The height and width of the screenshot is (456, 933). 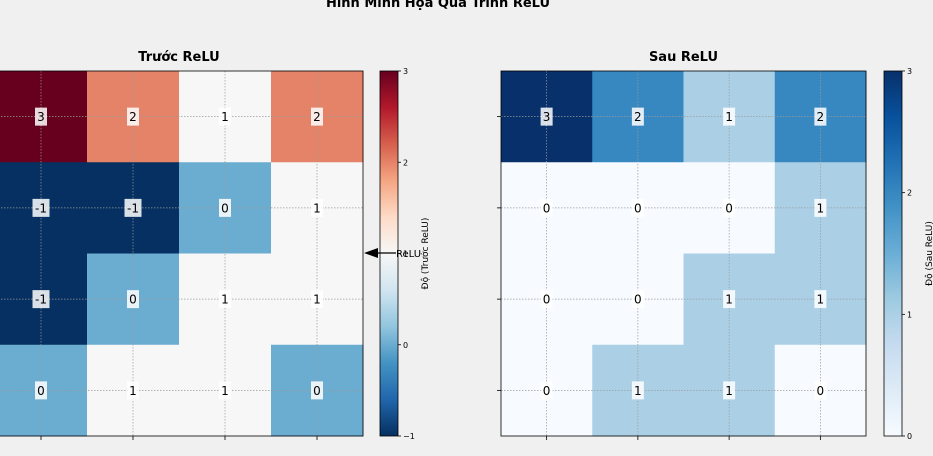 I want to click on colorbar-label: Độ (Trước ReLU), so click(x=425, y=254).